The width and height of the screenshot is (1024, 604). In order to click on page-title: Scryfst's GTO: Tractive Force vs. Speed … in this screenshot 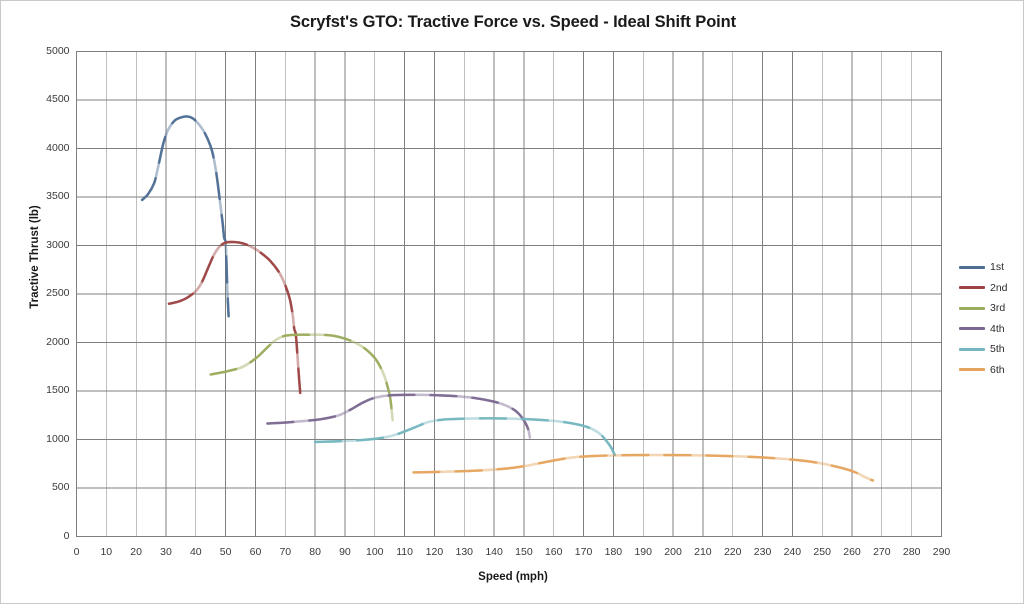, I will do `click(513, 22)`.